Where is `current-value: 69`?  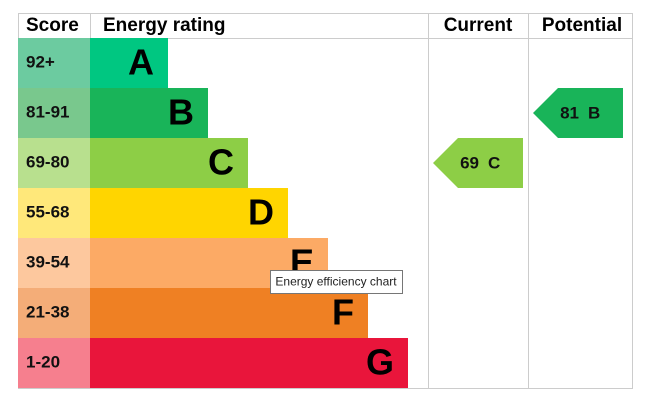
current-value: 69 is located at coordinates (469, 162).